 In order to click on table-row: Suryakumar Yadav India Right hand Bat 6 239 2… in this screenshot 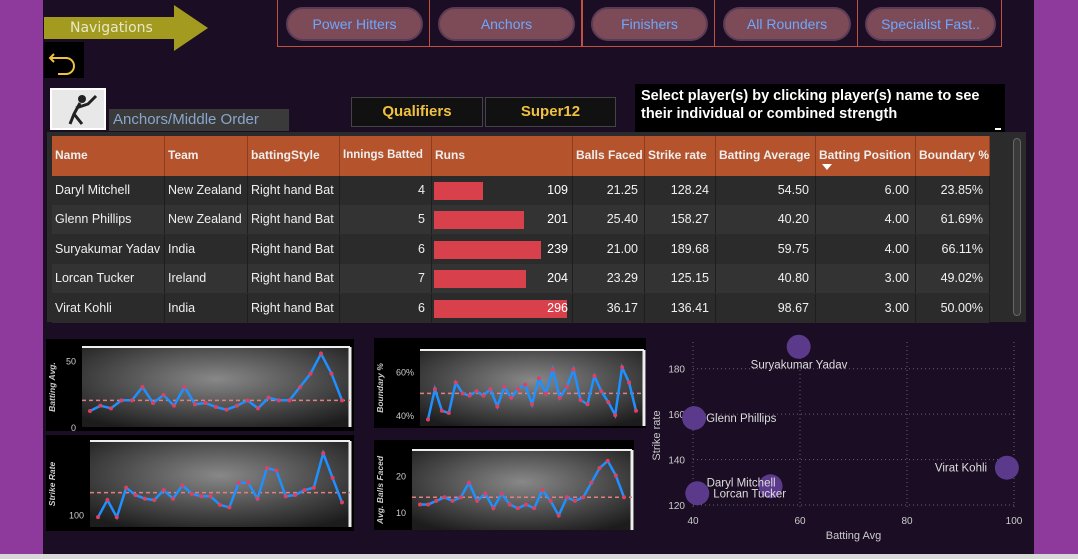, I will do `click(521, 249)`.